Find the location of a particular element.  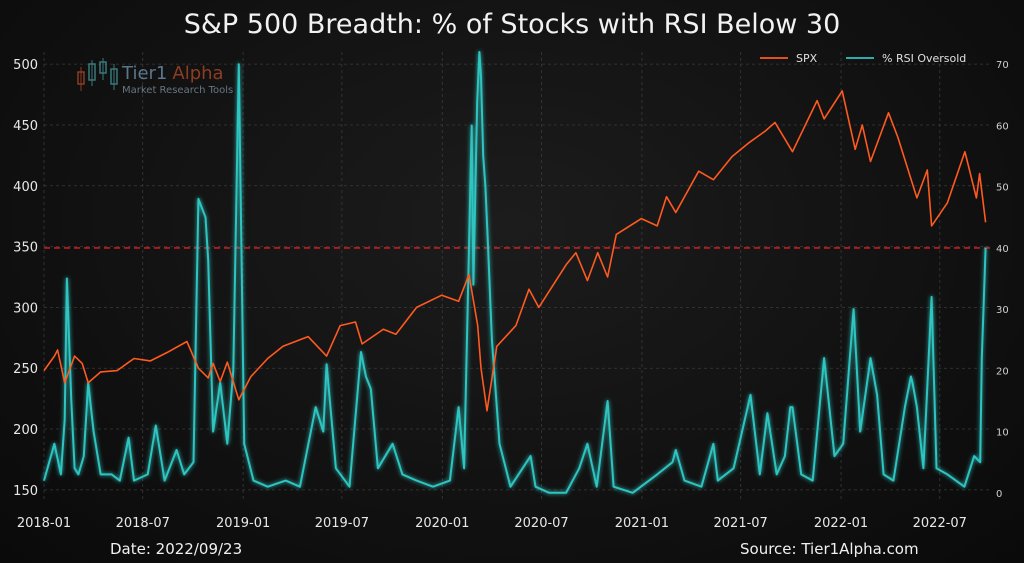

watermark-logo: Tier1 Alpha Market Research Tools is located at coordinates (155, 77).